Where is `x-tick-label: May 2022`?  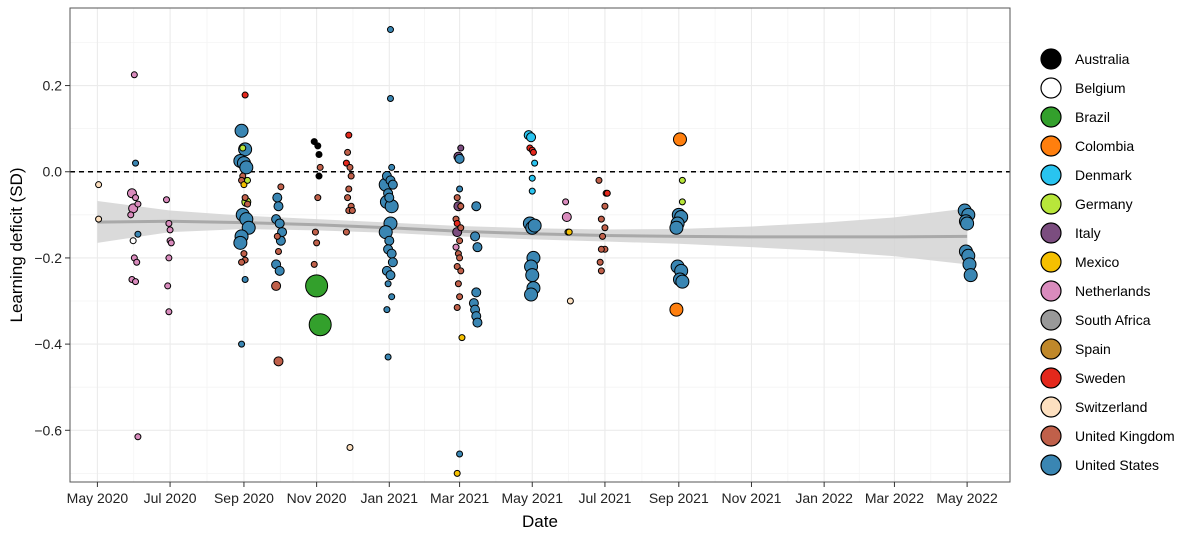 x-tick-label: May 2022 is located at coordinates (967, 498).